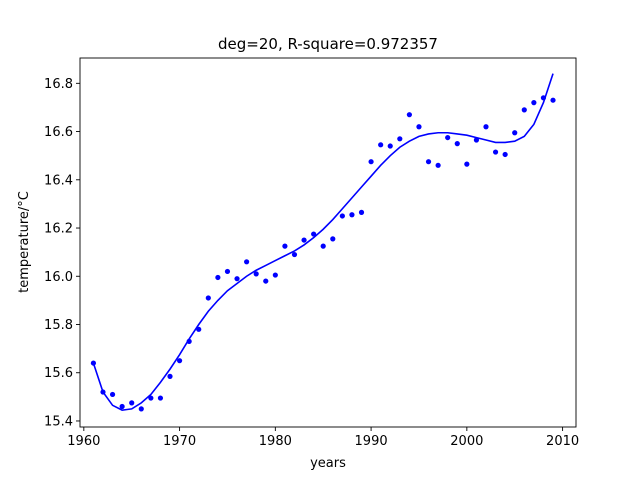 Image resolution: width=640 pixels, height=479 pixels. What do you see at coordinates (58, 373) in the screenshot?
I see `y-tick-label: 15.6` at bounding box center [58, 373].